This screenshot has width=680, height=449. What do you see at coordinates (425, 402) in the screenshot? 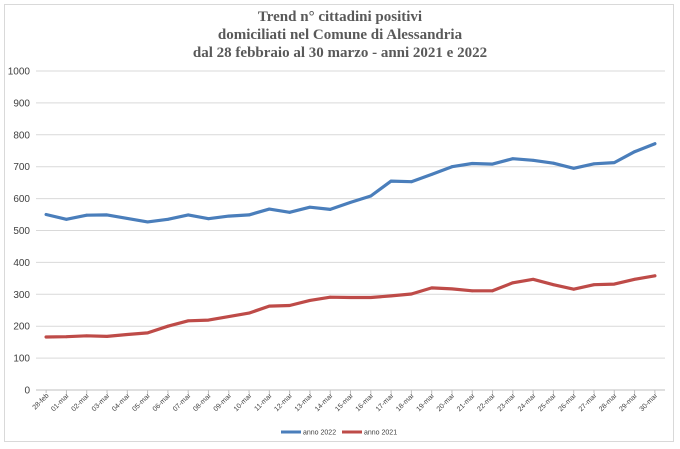
I see `x-tick-label: 19-mar` at bounding box center [425, 402].